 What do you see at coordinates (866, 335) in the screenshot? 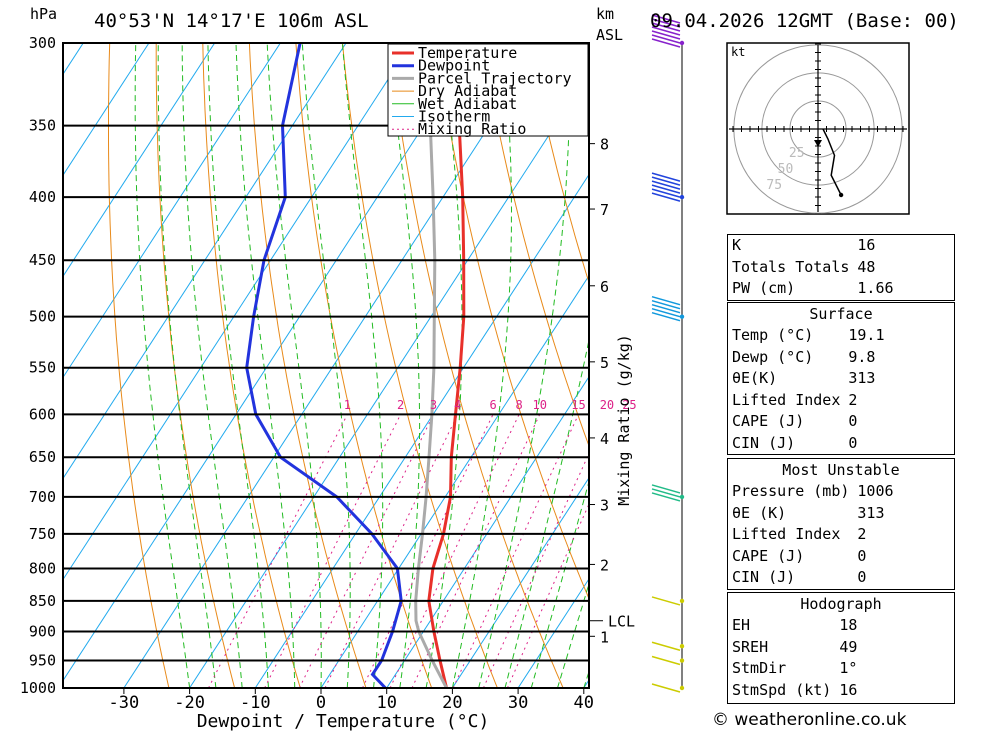
I see `surface-value: 19.1` at bounding box center [866, 335].